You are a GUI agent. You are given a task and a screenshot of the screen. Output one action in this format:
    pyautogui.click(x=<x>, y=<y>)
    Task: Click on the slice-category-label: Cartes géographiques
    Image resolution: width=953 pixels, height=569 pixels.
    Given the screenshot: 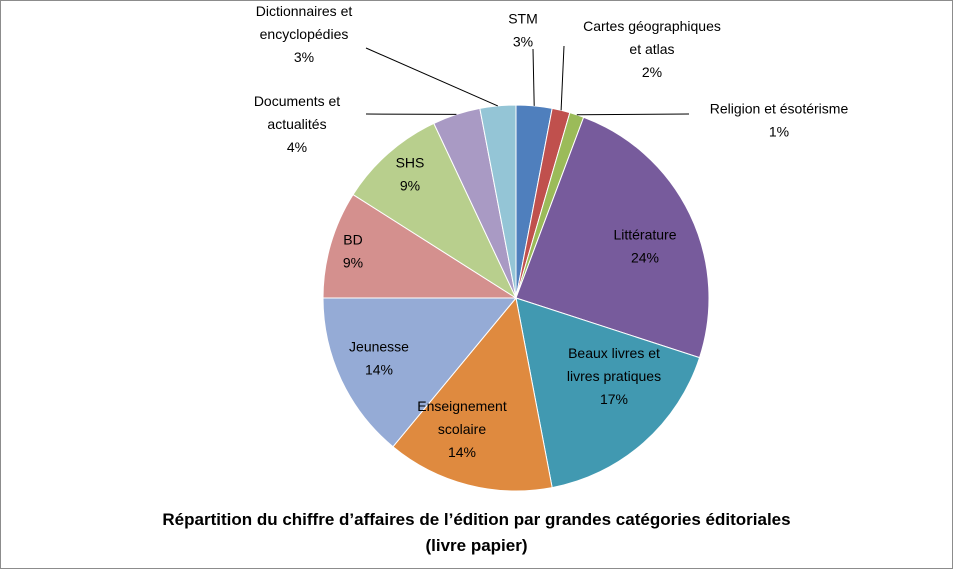 What is the action you would take?
    pyautogui.click(x=652, y=26)
    